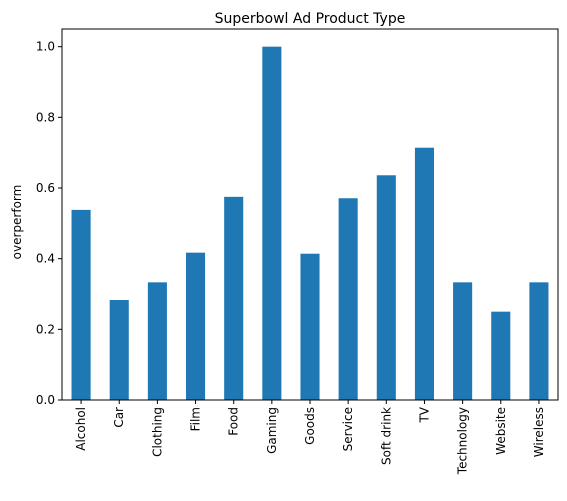  Describe the element at coordinates (539, 341) in the screenshot. I see `bar-wireless` at that location.